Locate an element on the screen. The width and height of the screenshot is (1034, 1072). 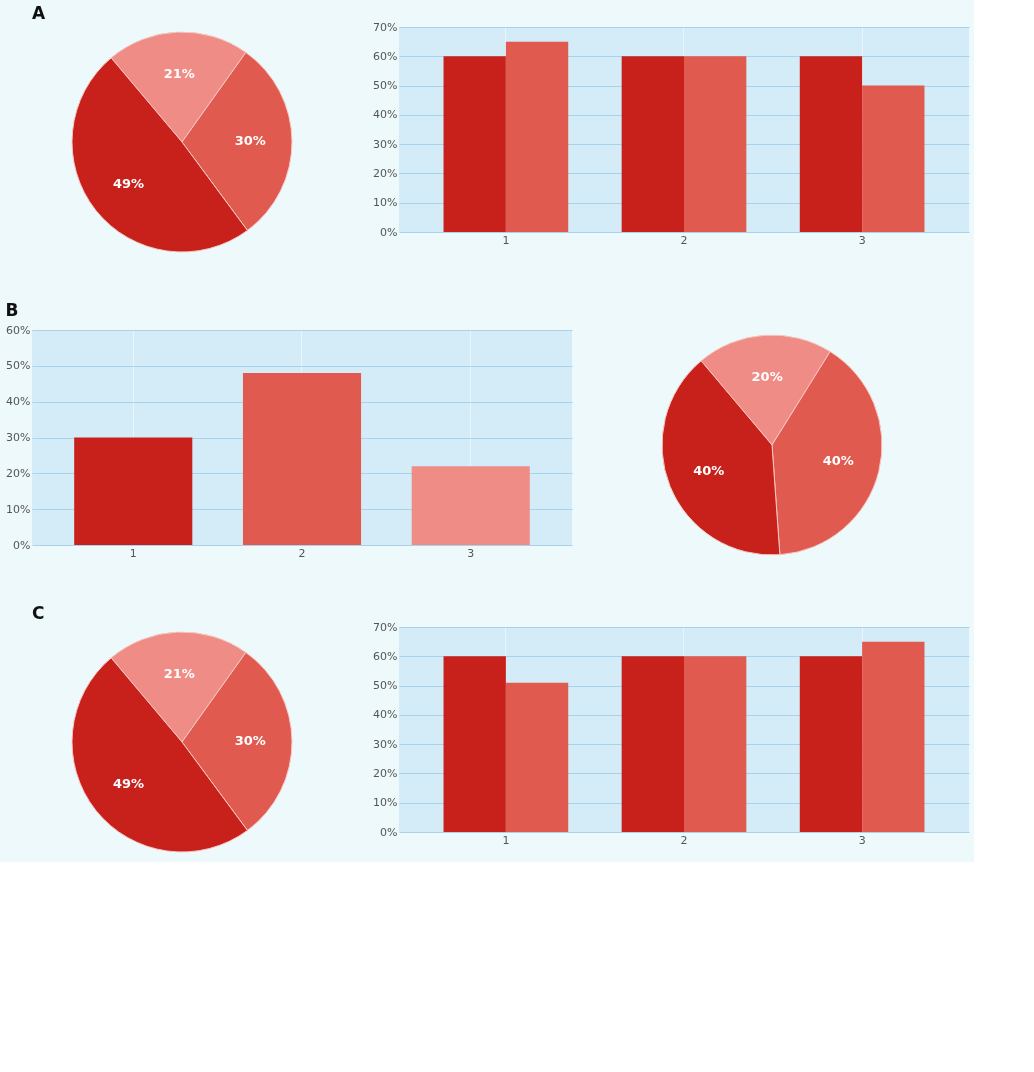
chart-title: C is located at coordinates (38, 613).